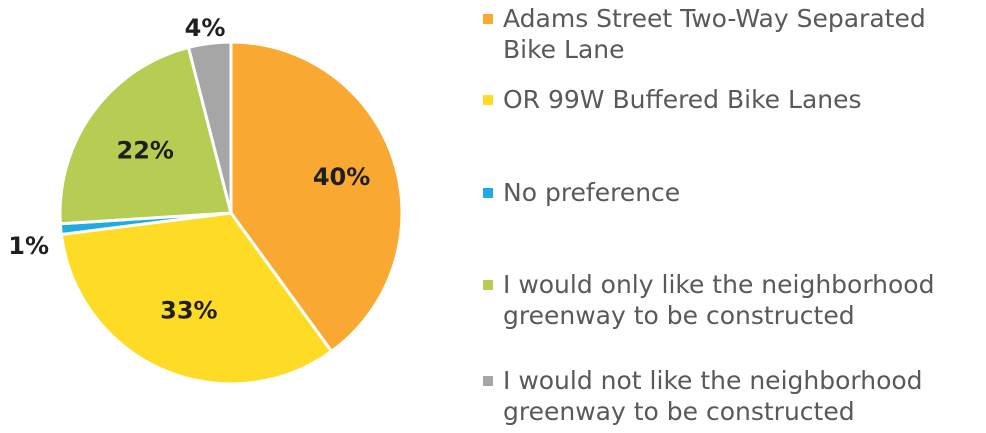 The height and width of the screenshot is (433, 986). I want to click on legend-item: No preference, so click(733, 192).